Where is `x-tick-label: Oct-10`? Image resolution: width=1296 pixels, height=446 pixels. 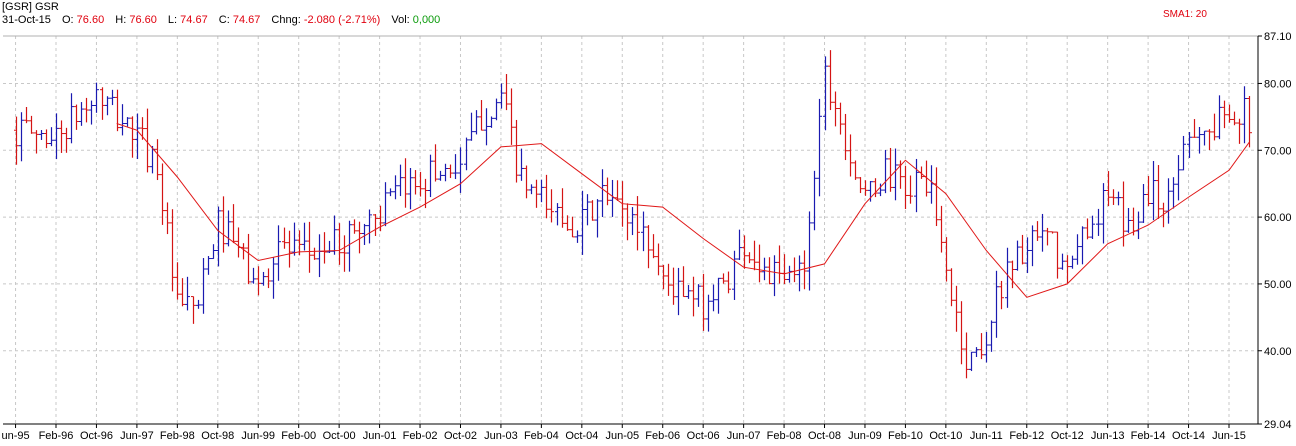
x-tick-label: Oct-10 is located at coordinates (945, 436).